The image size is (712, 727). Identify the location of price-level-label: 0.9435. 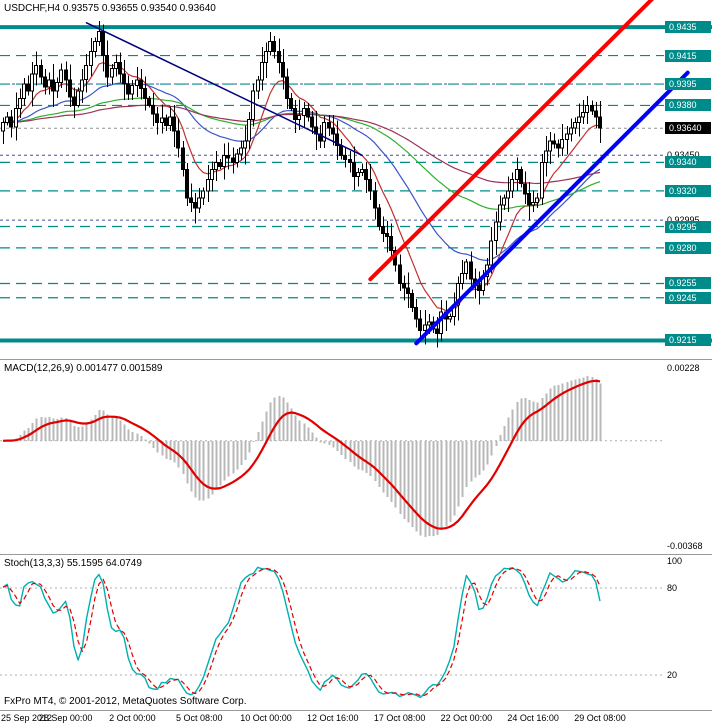
(688, 27).